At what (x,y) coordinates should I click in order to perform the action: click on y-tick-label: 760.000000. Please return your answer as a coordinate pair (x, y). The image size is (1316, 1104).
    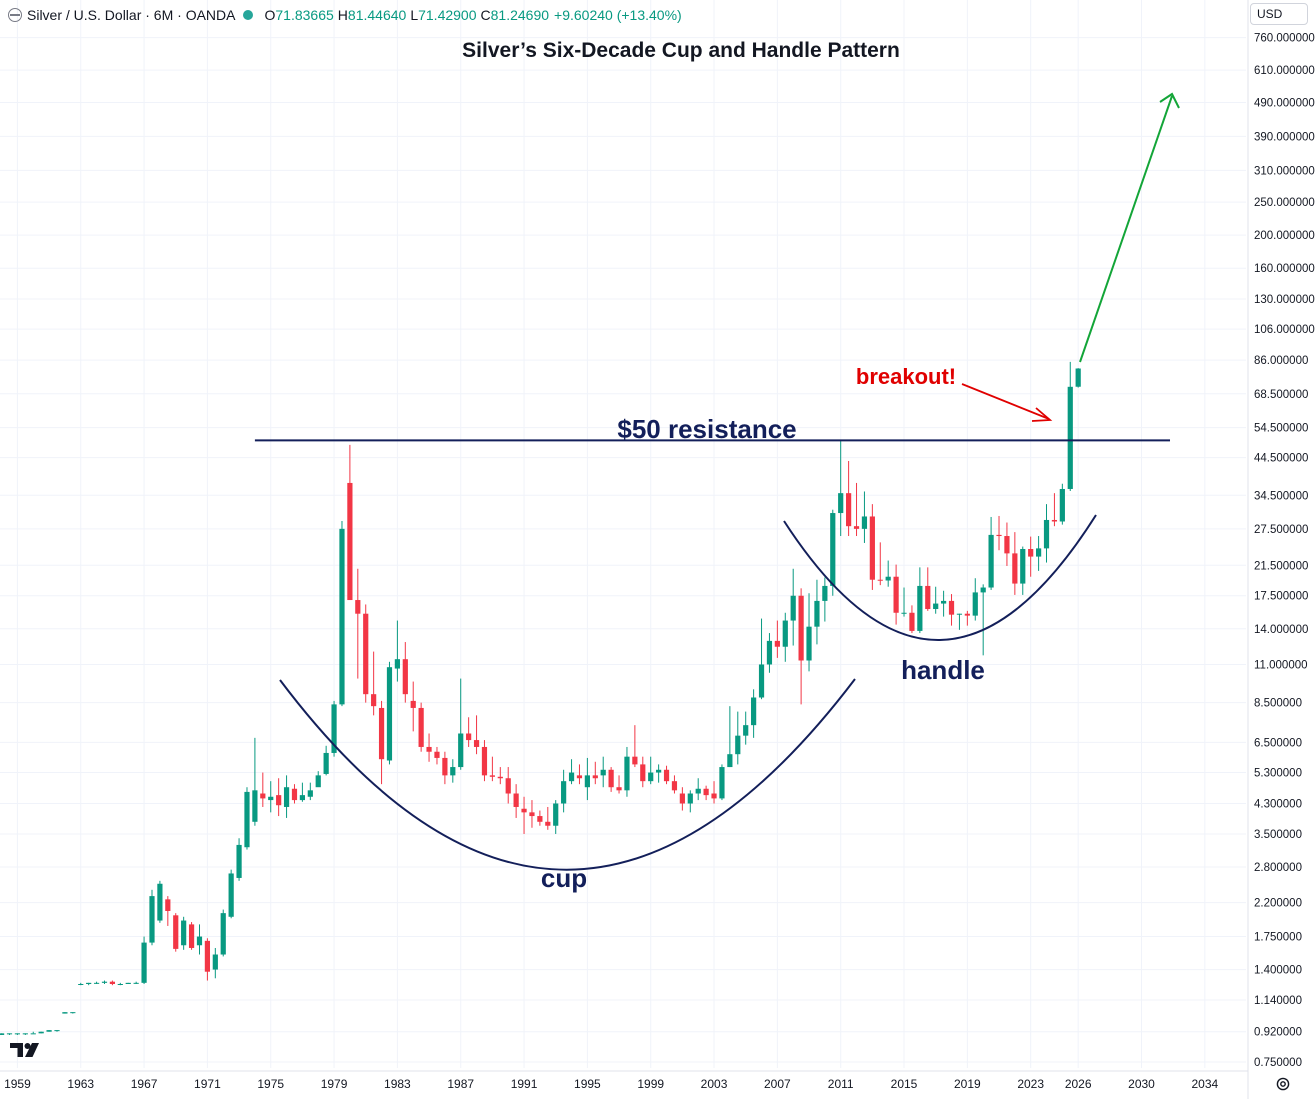
    Looking at the image, I should click on (1284, 39).